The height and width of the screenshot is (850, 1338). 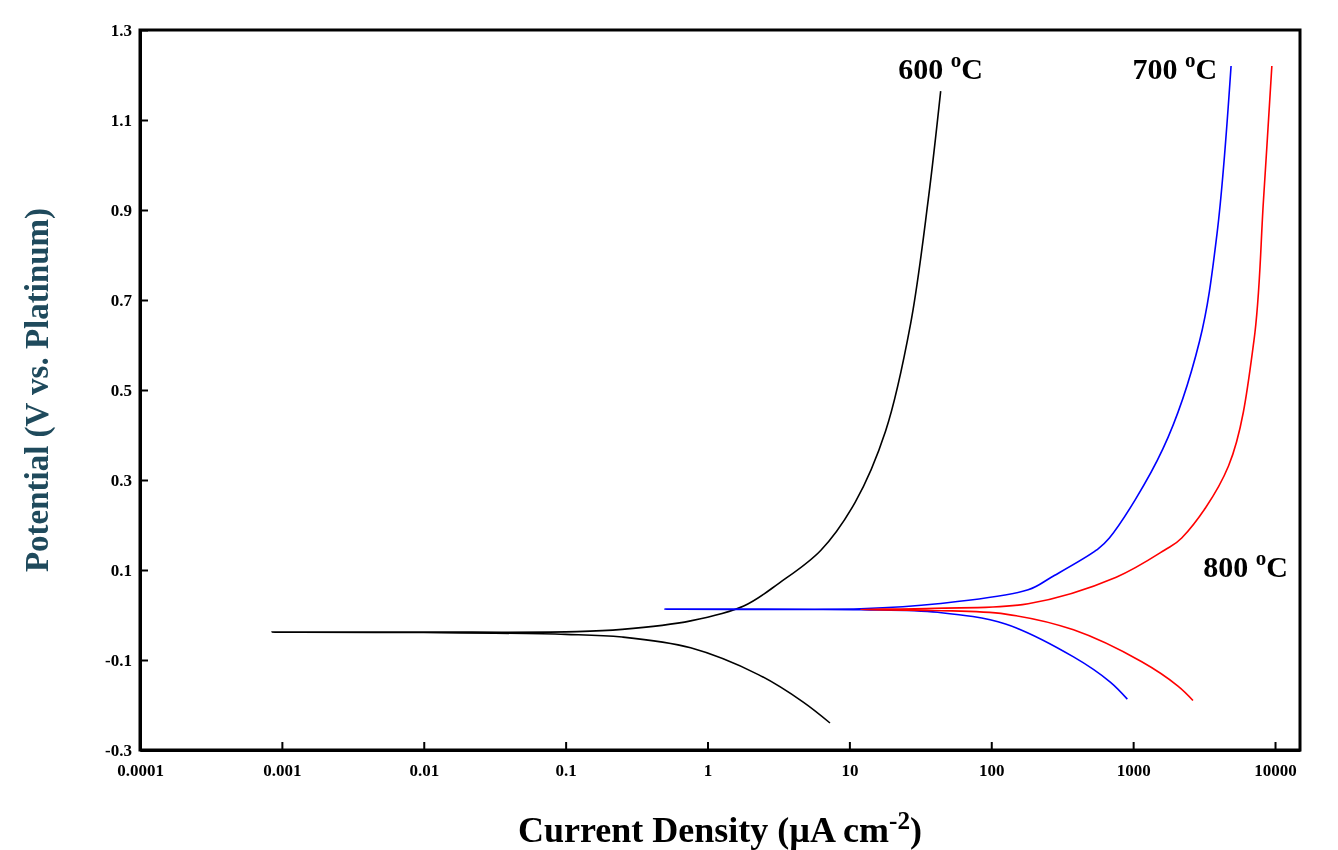 What do you see at coordinates (1175, 66) in the screenshot?
I see `series-label: 700 $^{o}$C` at bounding box center [1175, 66].